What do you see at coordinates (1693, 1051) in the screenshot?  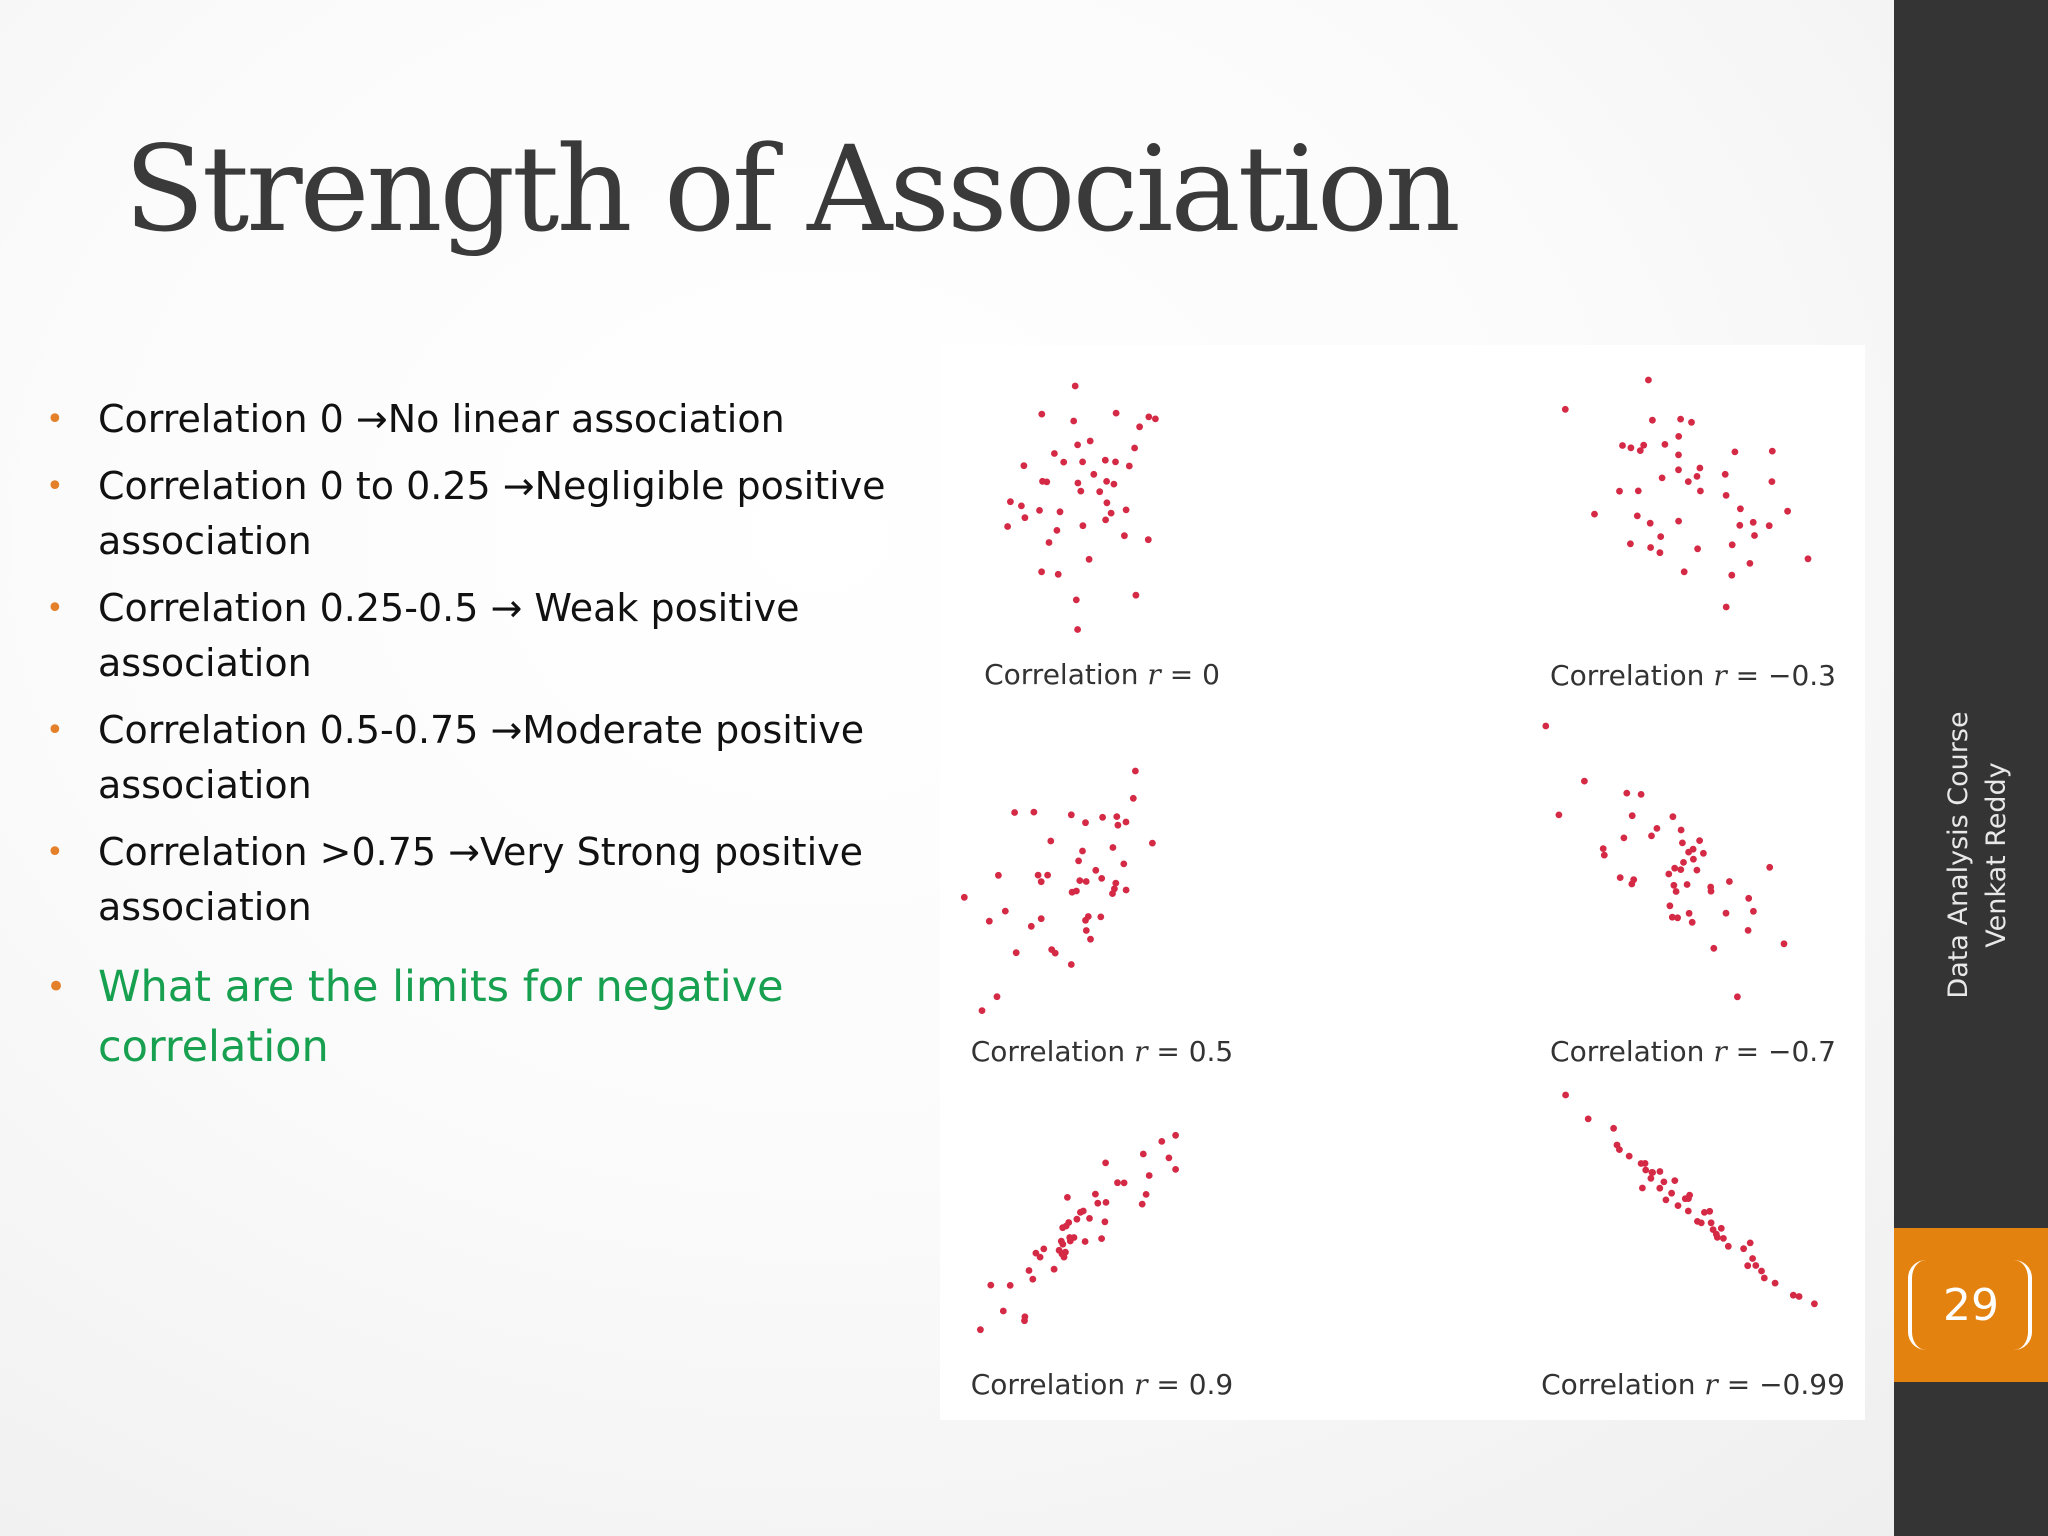 I see `scatter-caption-r-neg07: Correlation r = −0.7` at bounding box center [1693, 1051].